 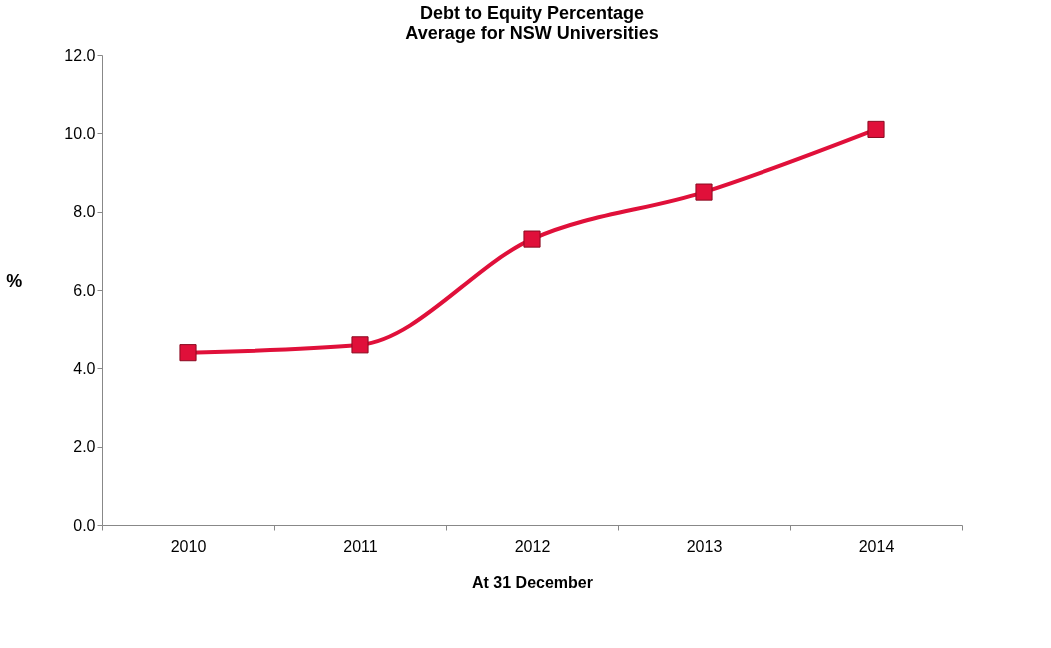 What do you see at coordinates (84, 212) in the screenshot?
I see `y-tick-label: 8.0` at bounding box center [84, 212].